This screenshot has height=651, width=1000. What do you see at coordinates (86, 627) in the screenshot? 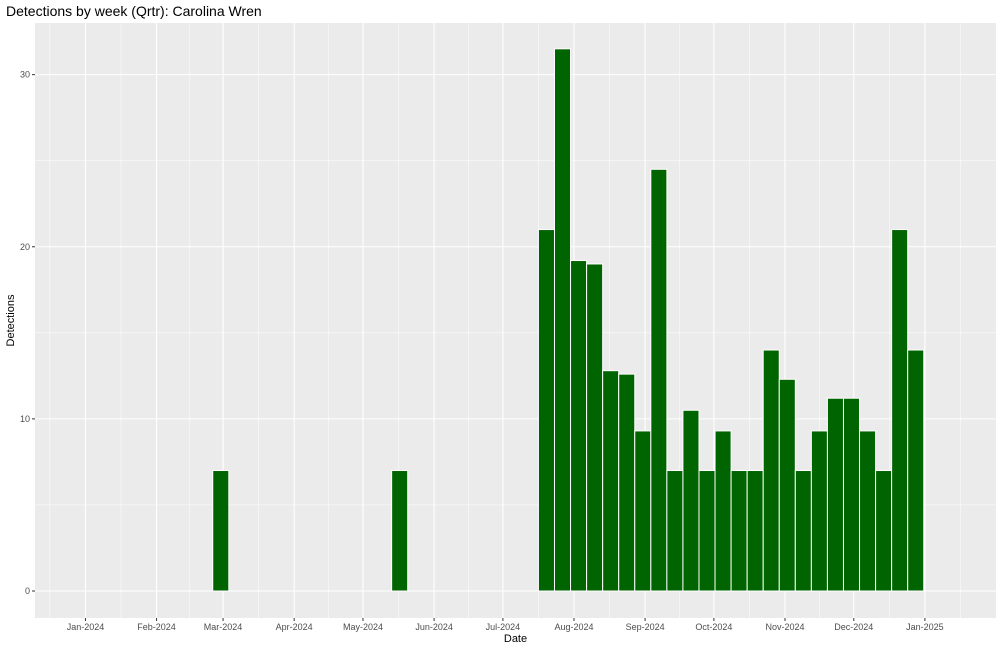
I see `x-tick-label: Jan-2024` at bounding box center [86, 627].